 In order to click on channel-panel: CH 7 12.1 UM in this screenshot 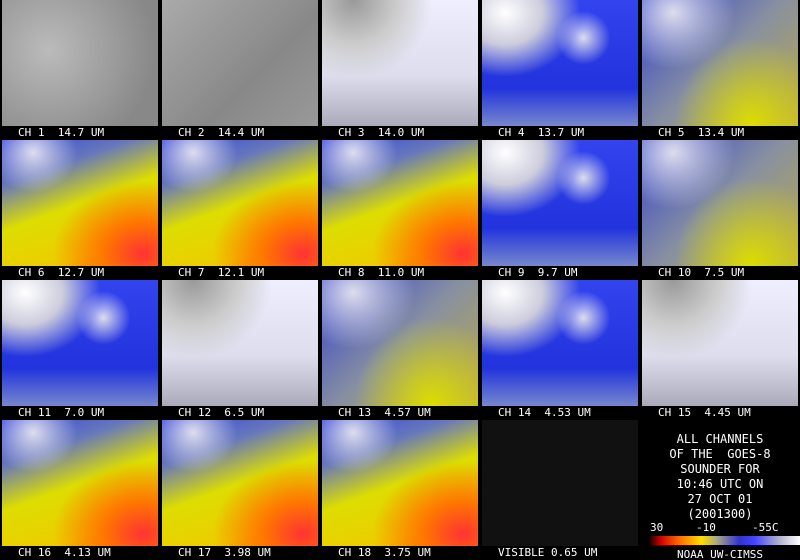, I will do `click(240, 210)`.